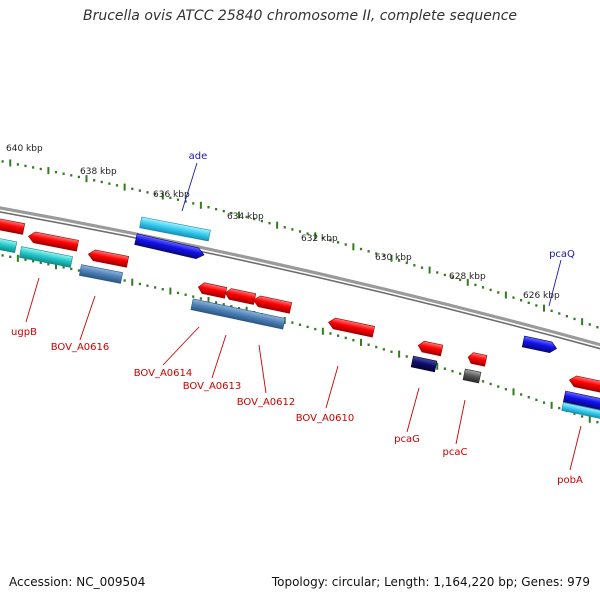 The image size is (600, 600). Describe the element at coordinates (472, 376) in the screenshot. I see `gene-pcaC` at that location.